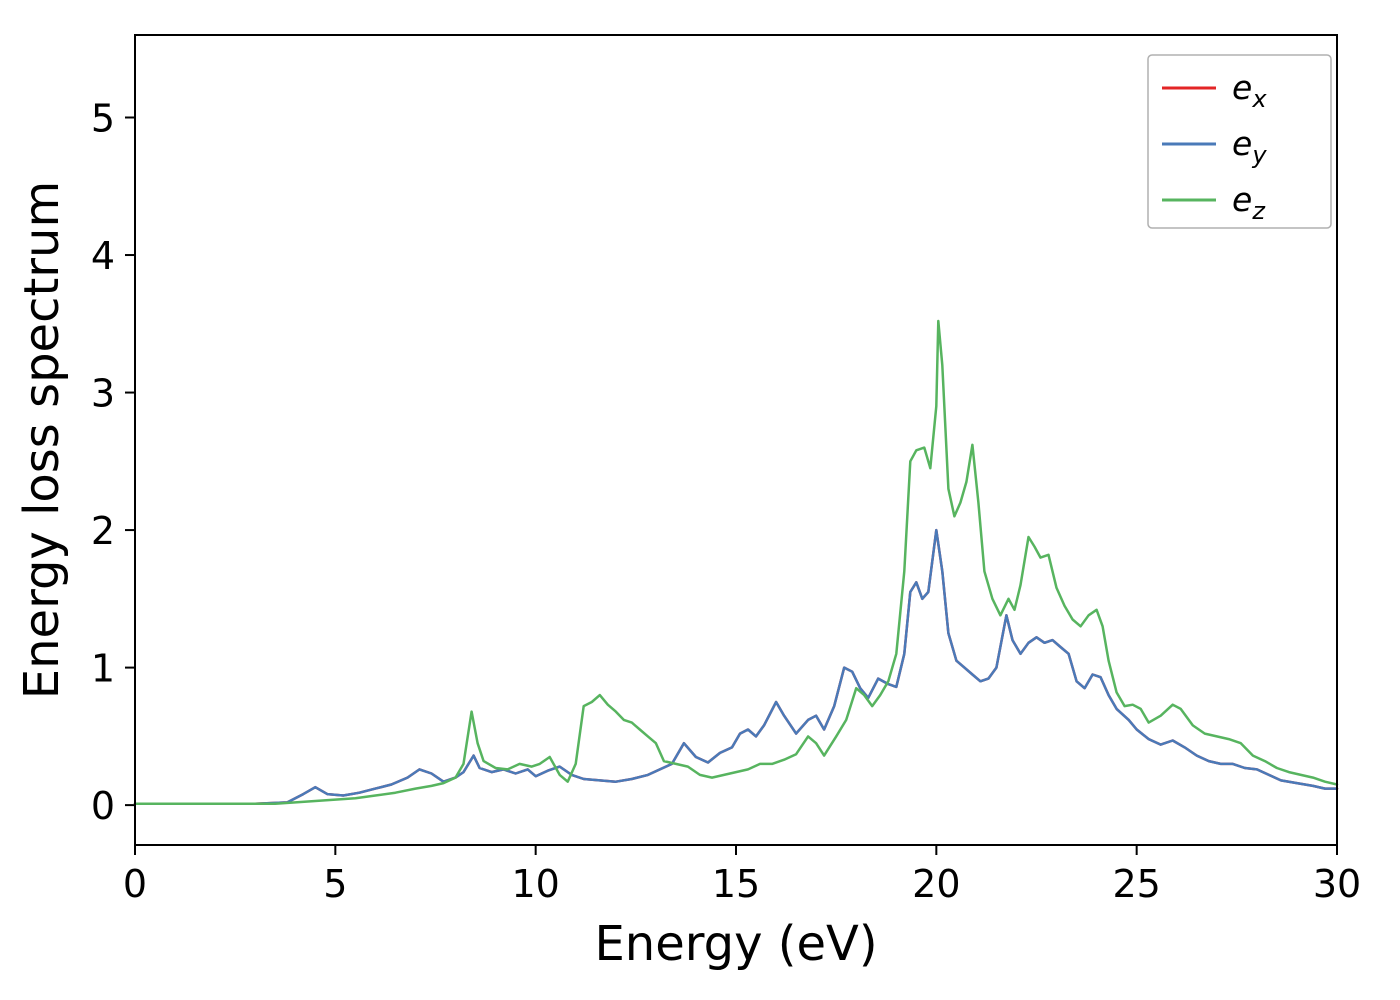 The height and width of the screenshot is (1000, 1400). I want to click on y-tick-label: 3, so click(103, 394).